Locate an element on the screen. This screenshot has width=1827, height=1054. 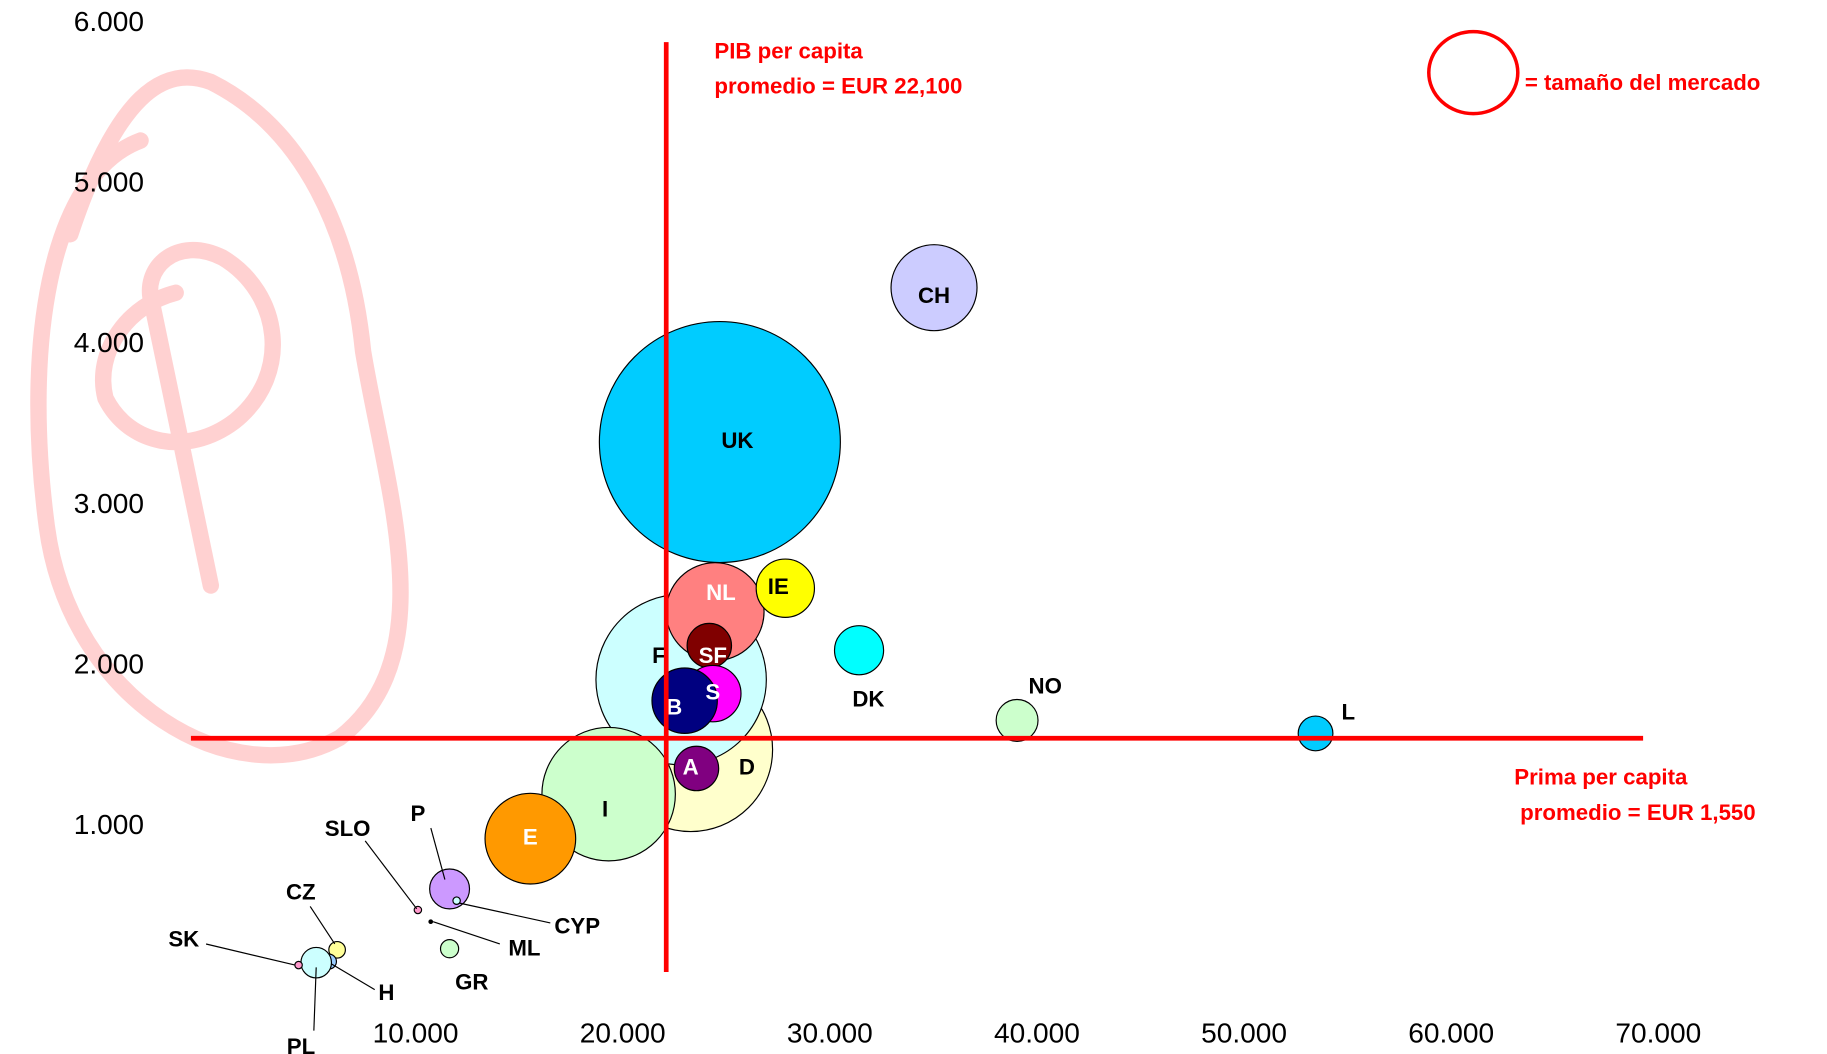
y-tick-label: 6.000 is located at coordinates (109, 21).